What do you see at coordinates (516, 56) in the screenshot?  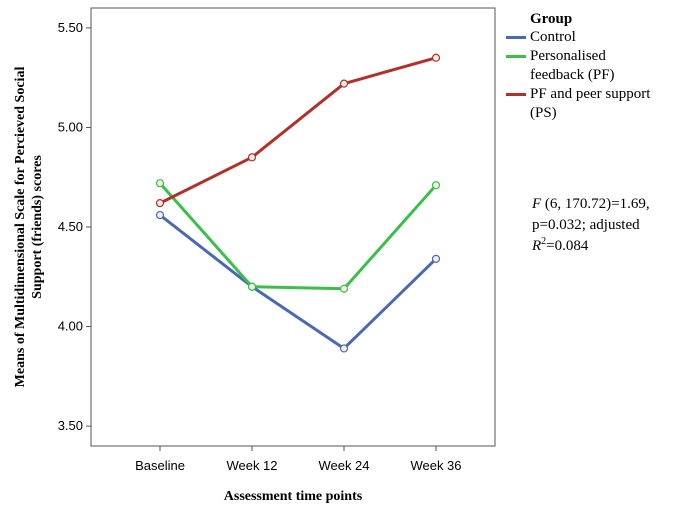 I see `legend-swatch-pf` at bounding box center [516, 56].